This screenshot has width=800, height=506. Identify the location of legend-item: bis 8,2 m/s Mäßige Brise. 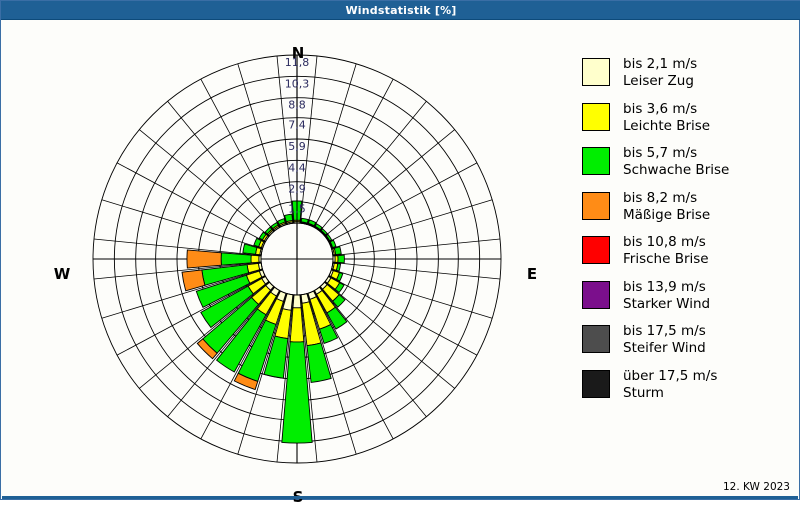
(689, 207).